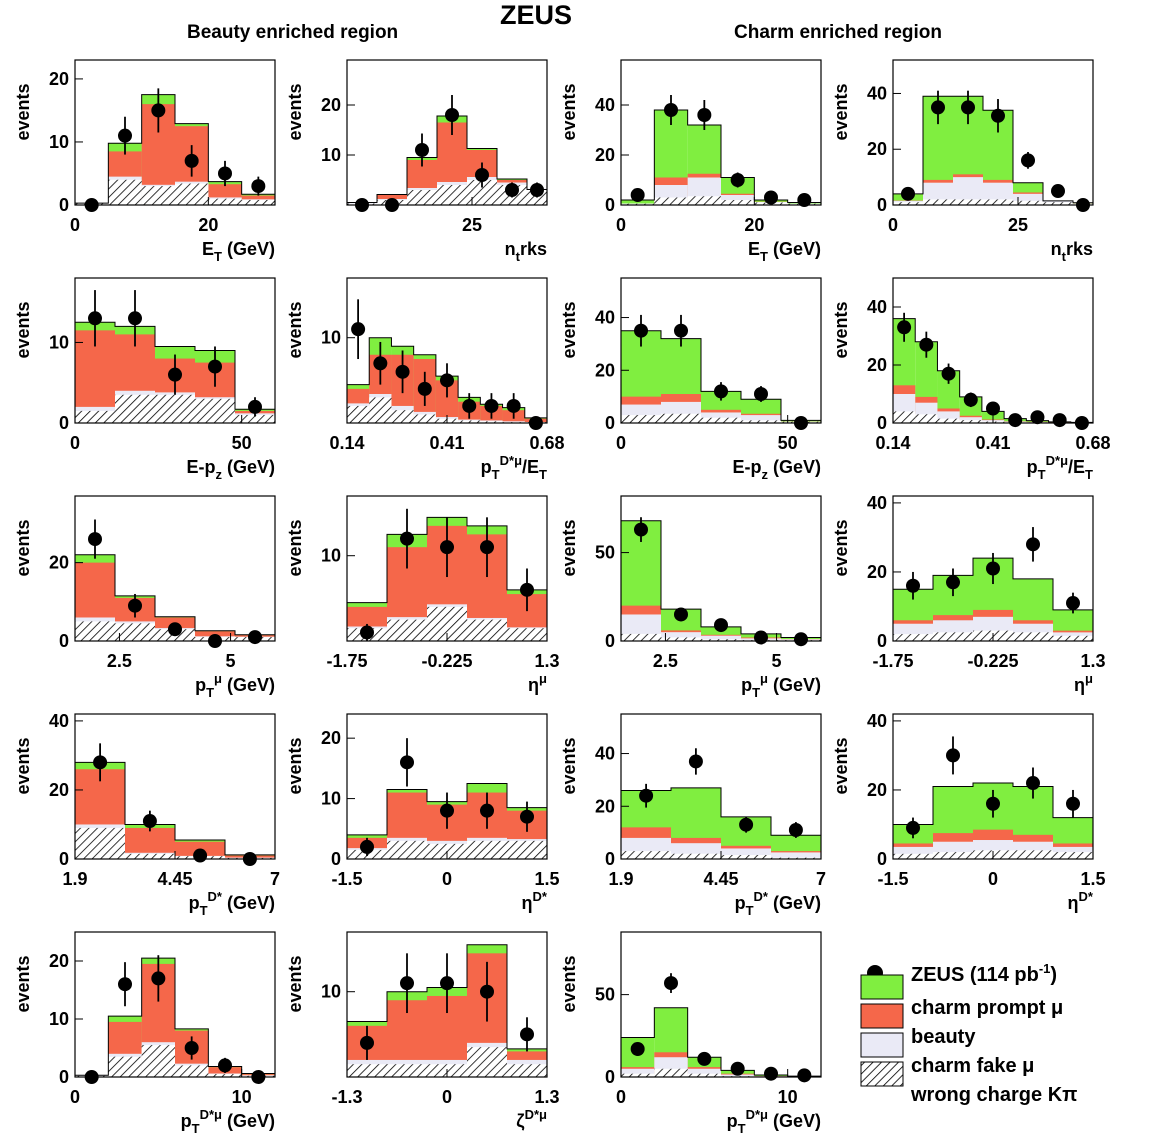 Image resolution: width=1165 pixels, height=1141 pixels. What do you see at coordinates (59, 79) in the screenshot?
I see `y-tick-label: 20` at bounding box center [59, 79].